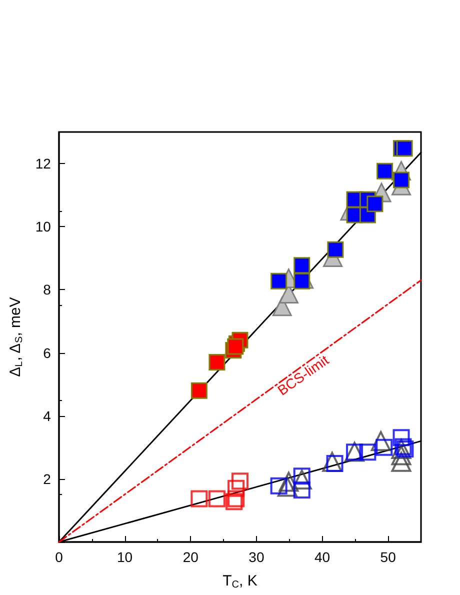  I want to click on x-tick-label: 30, so click(256, 557).